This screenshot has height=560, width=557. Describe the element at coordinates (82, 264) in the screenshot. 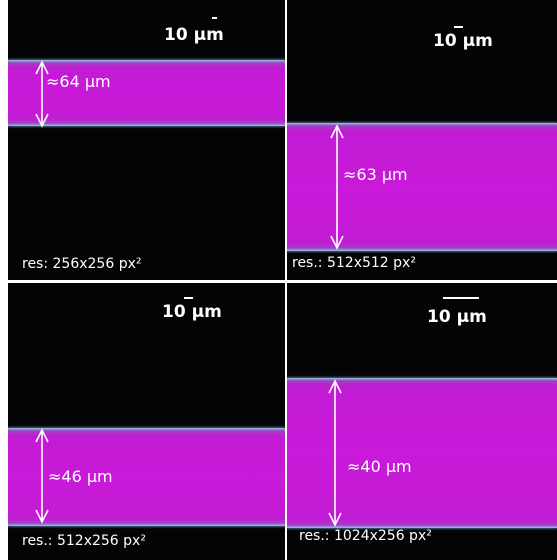

I see `resolution-label: res: 256x256 px²` at that location.